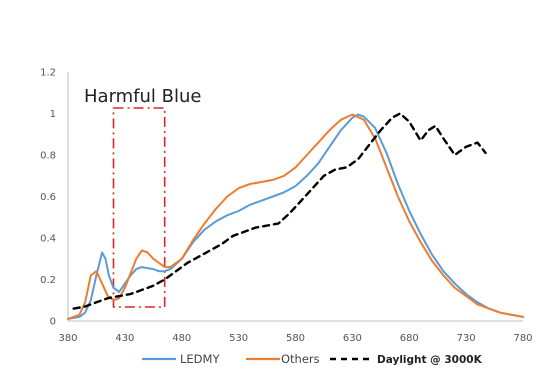 The height and width of the screenshot is (373, 541). What do you see at coordinates (200, 359) in the screenshot?
I see `legend-label-0: LEDMY` at bounding box center [200, 359].